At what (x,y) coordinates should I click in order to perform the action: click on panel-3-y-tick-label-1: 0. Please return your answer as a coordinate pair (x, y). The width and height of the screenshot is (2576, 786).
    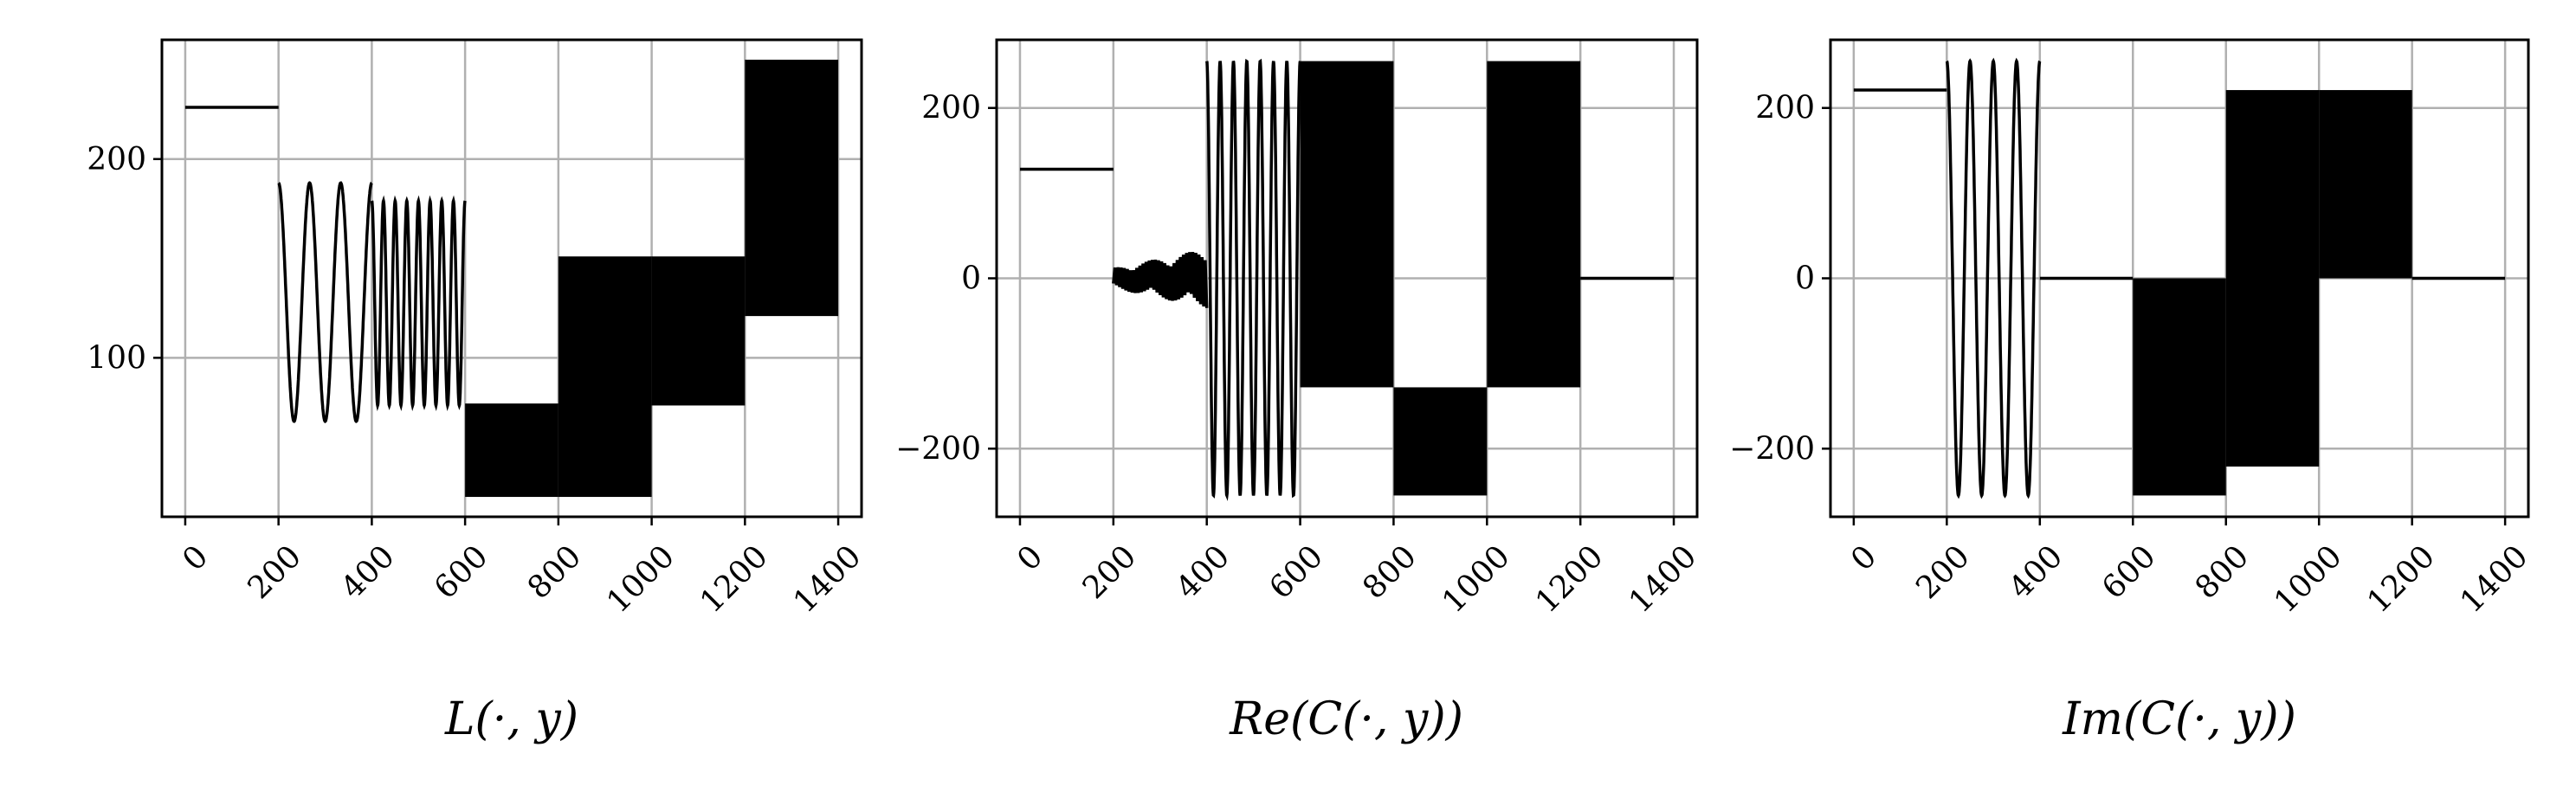
    Looking at the image, I should click on (1805, 279).